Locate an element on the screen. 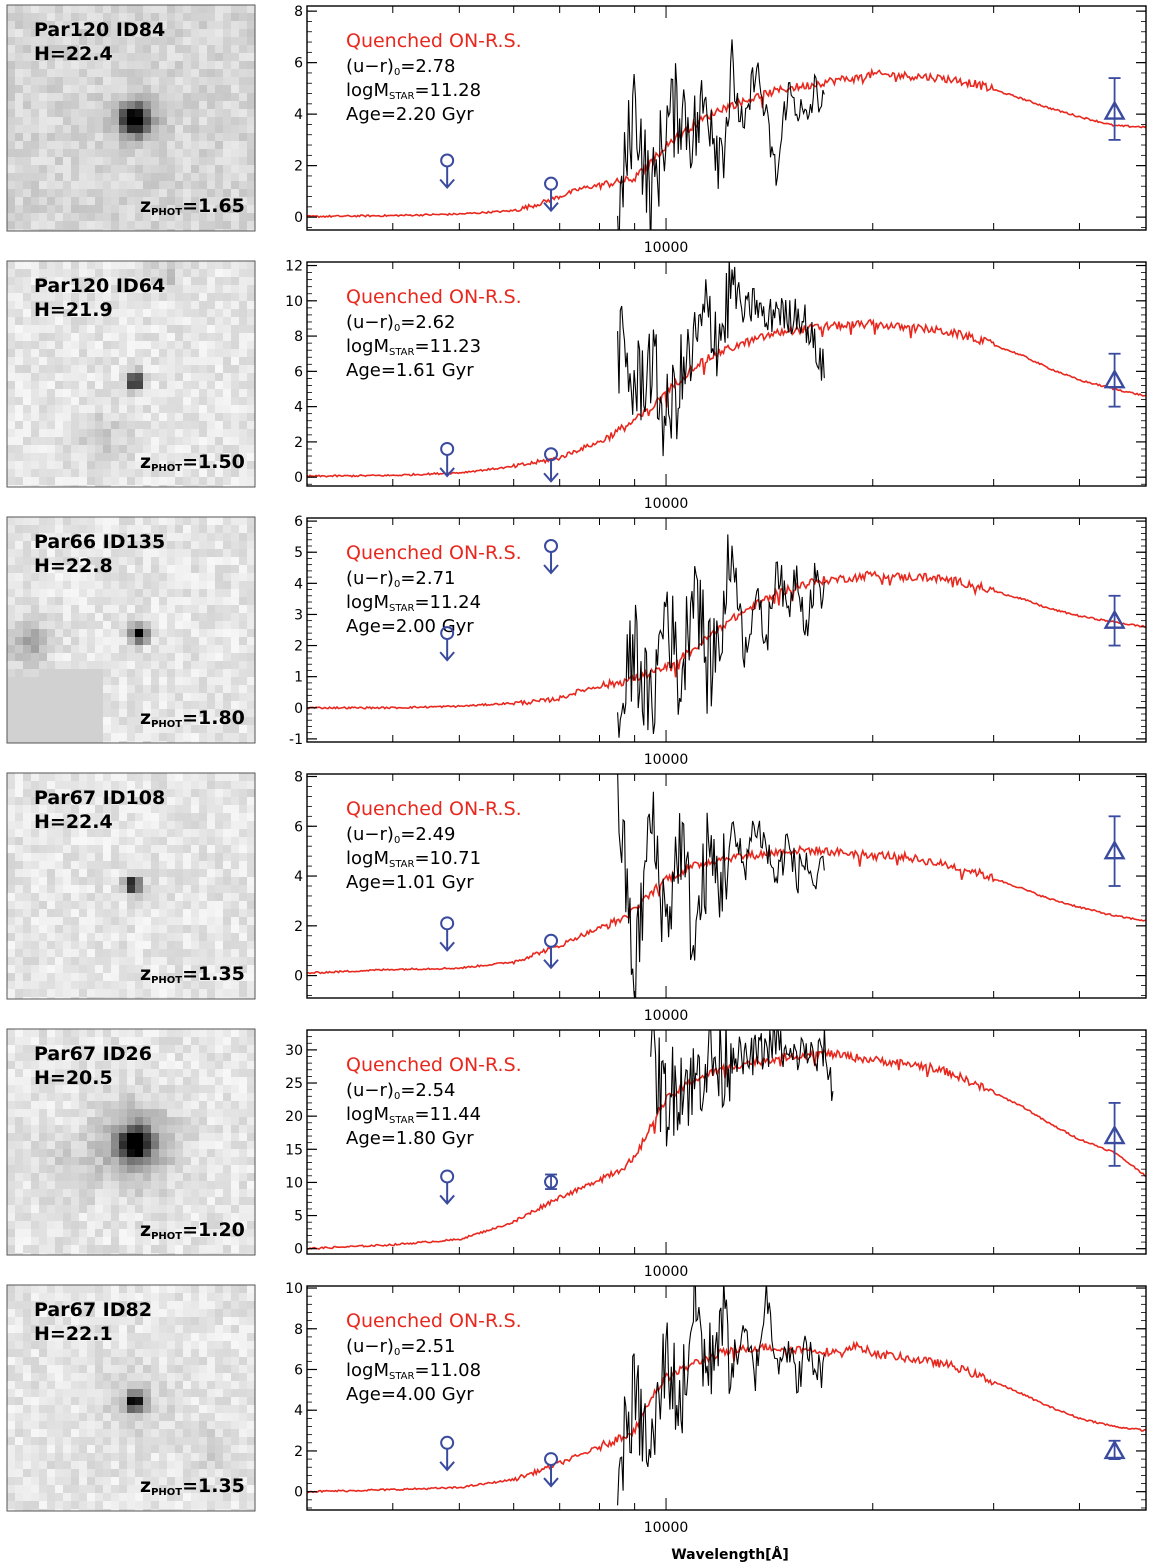 This screenshot has height=1564, width=1157. color-ur0: (u−r)0=2.62 is located at coordinates (400, 323).